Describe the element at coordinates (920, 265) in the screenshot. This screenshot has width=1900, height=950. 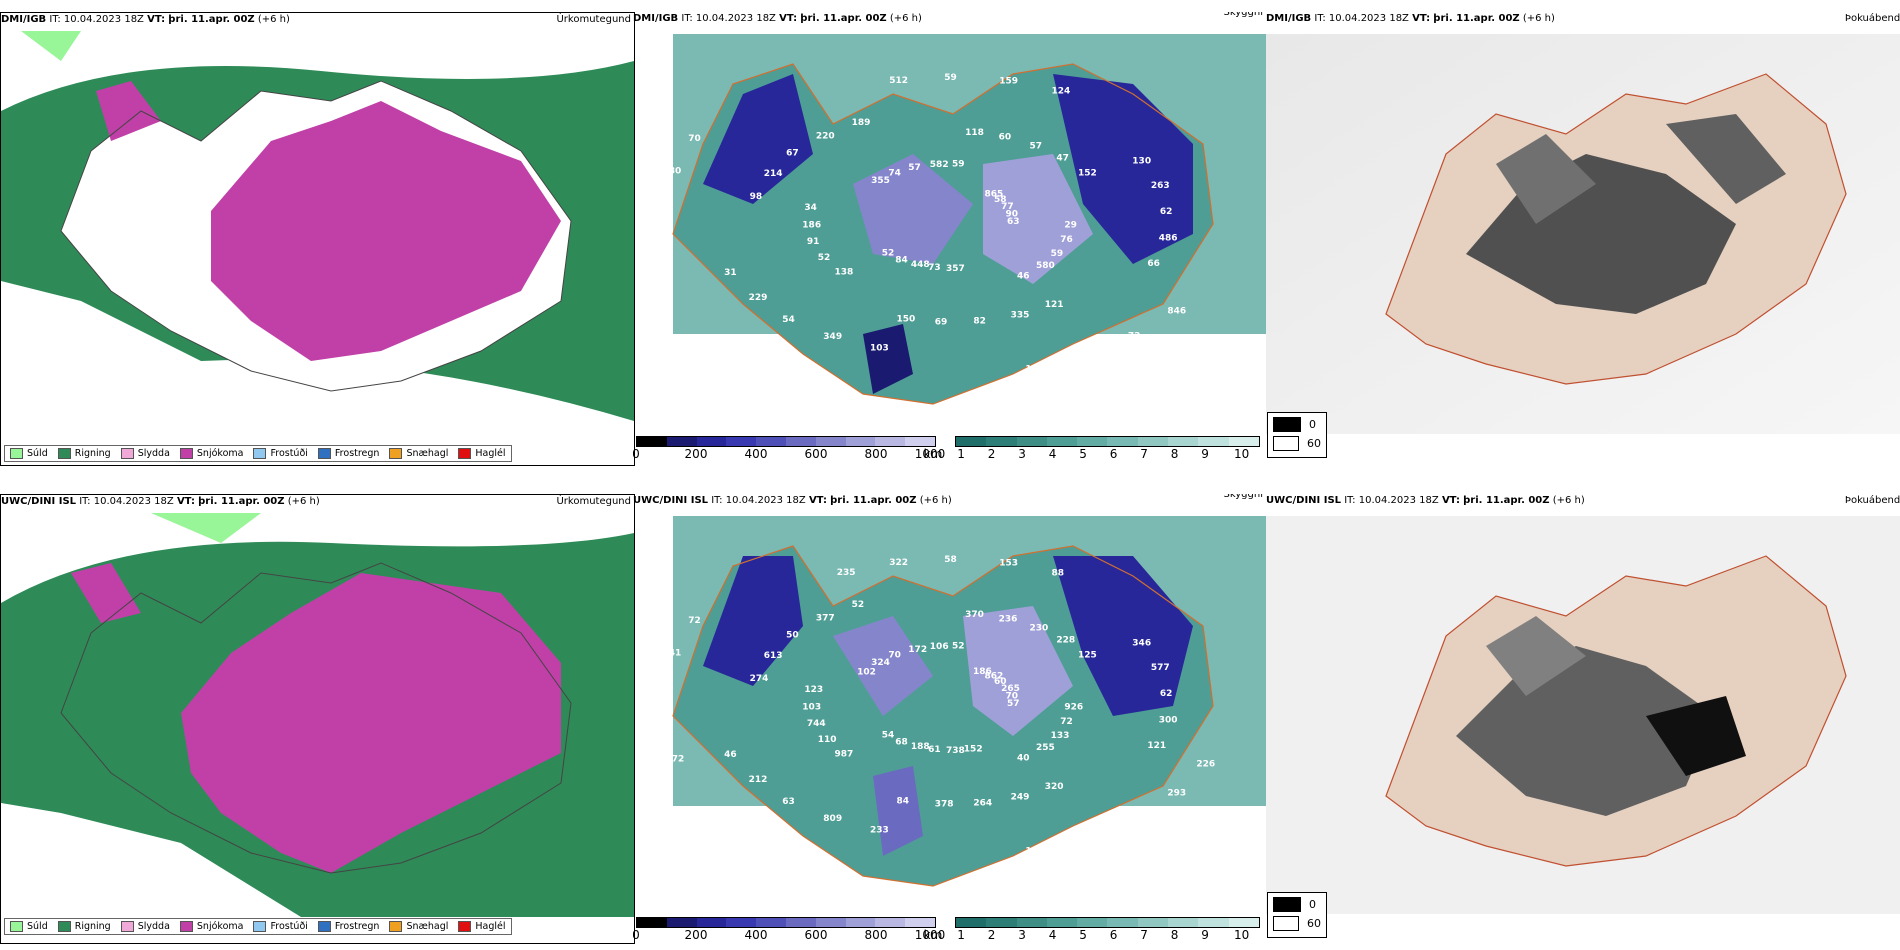
I see `visibility-value-label: 448` at that location.